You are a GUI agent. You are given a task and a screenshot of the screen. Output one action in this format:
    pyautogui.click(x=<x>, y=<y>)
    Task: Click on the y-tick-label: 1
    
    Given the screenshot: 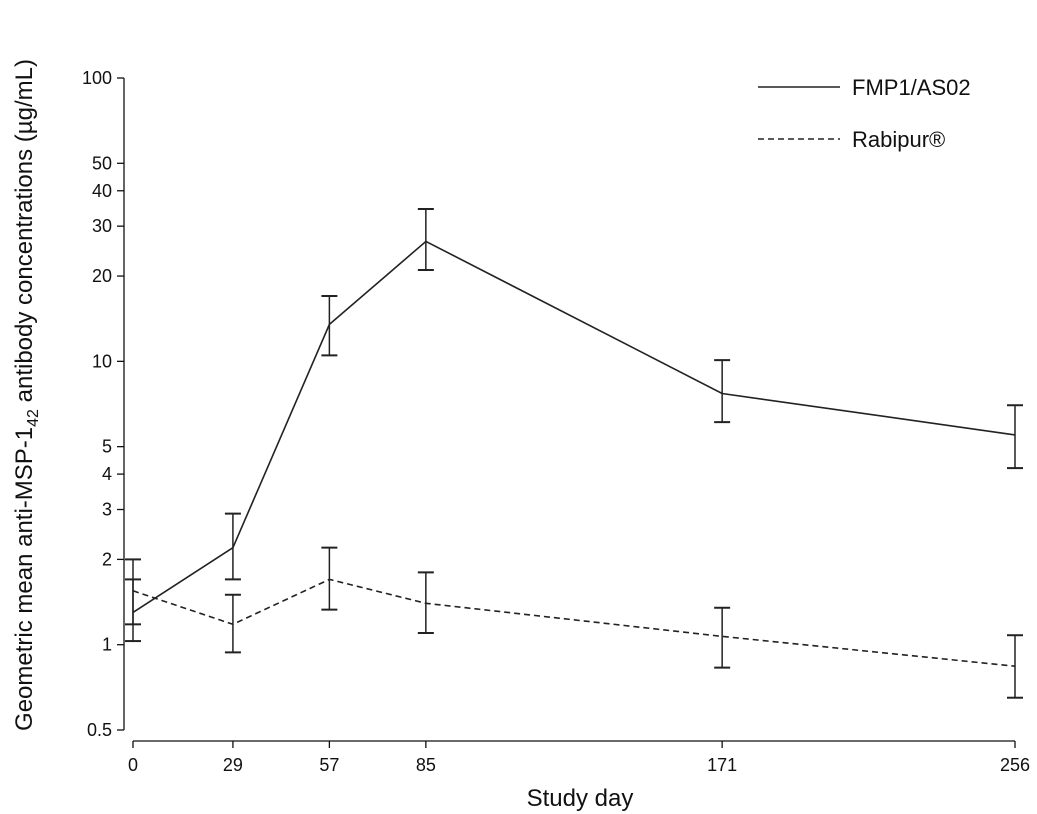 What is the action you would take?
    pyautogui.click(x=107, y=645)
    